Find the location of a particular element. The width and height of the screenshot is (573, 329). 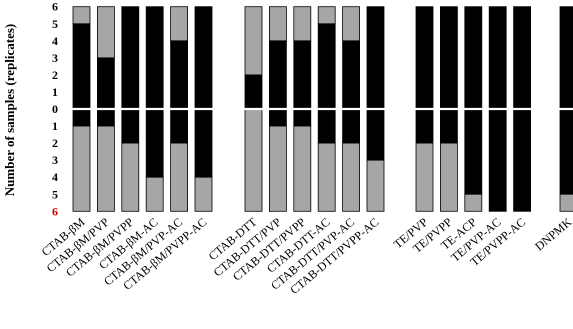

y-tick-label-bottom: 4 is located at coordinates (55, 177).